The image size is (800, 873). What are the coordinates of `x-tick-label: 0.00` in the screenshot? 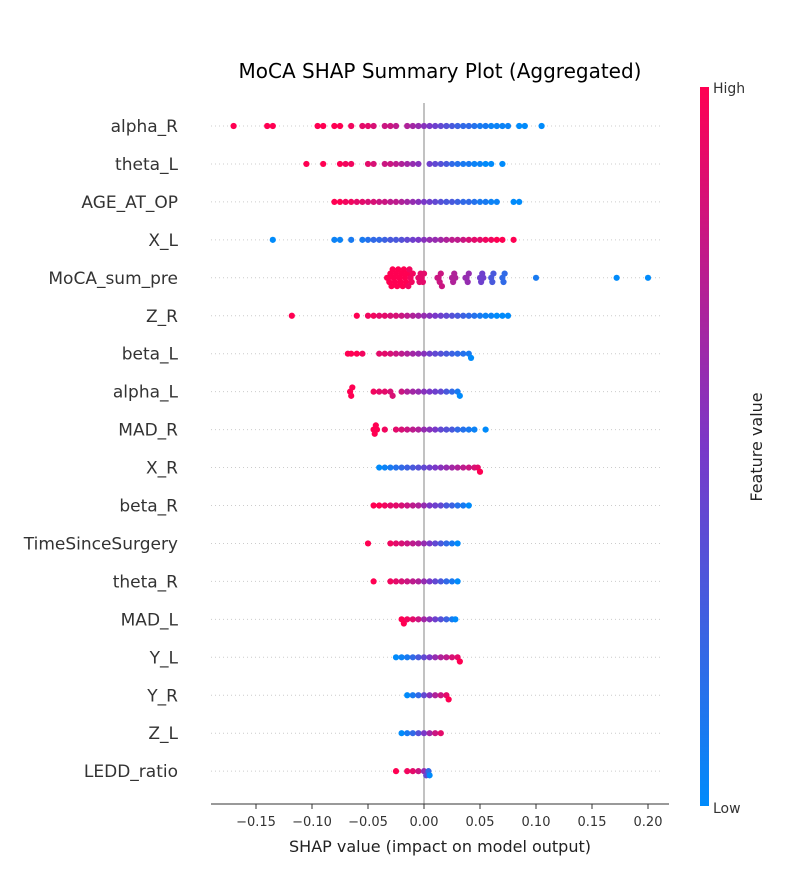 It's located at (424, 822).